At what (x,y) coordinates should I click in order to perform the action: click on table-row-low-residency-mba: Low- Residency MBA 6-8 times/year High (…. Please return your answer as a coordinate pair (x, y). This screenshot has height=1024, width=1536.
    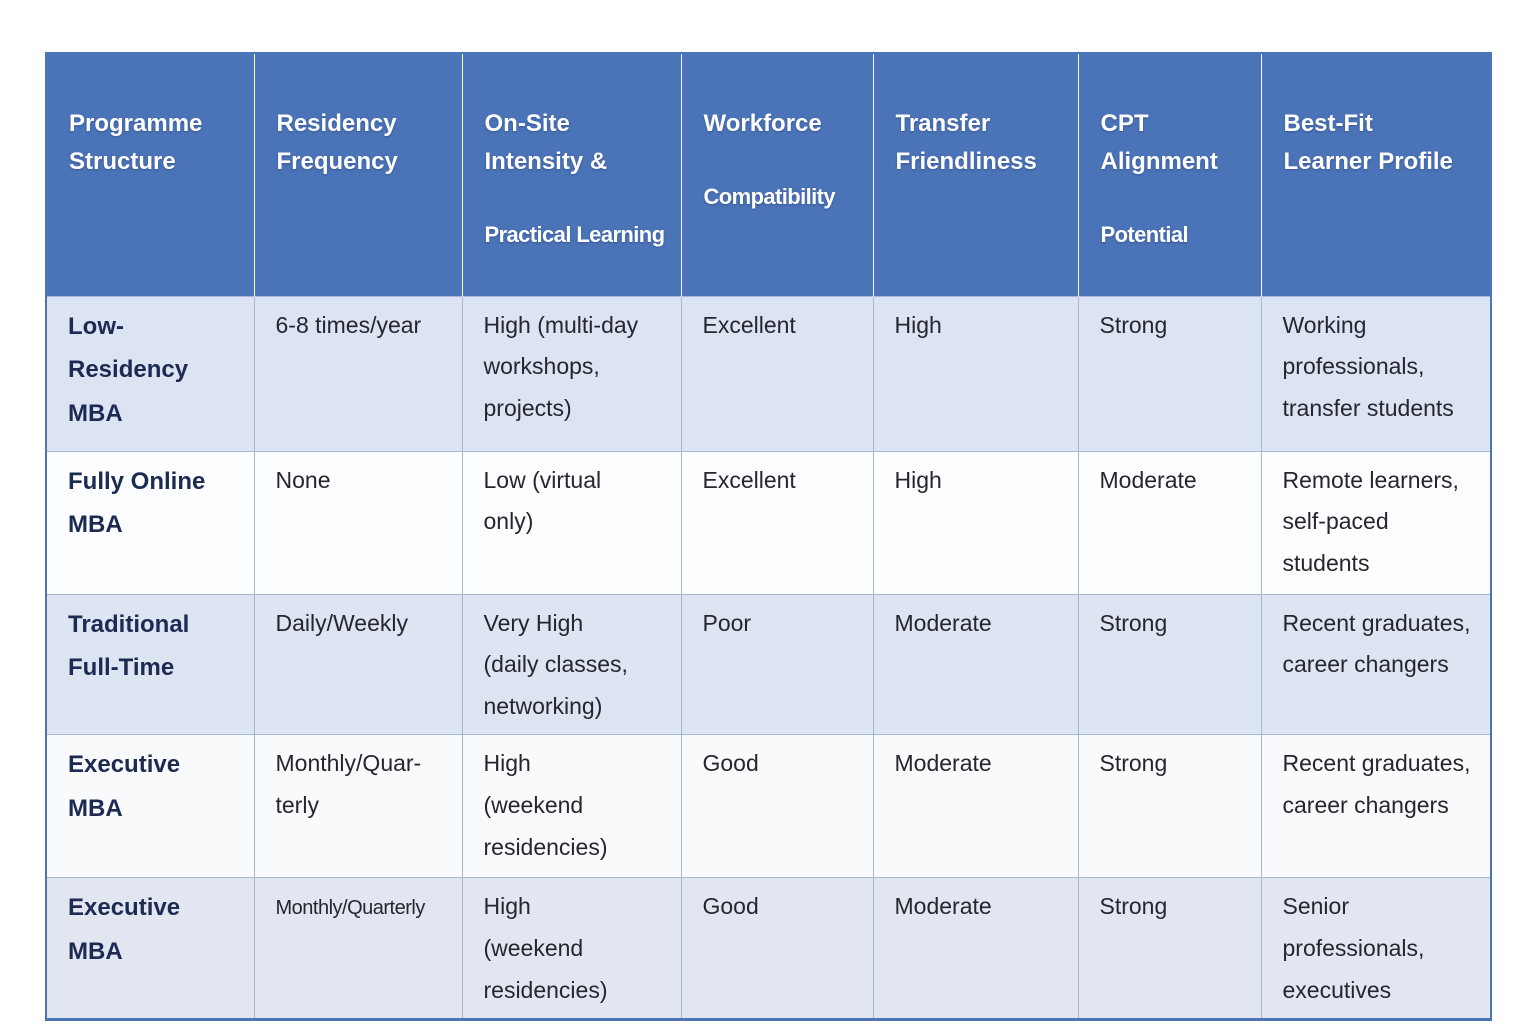
    Looking at the image, I should click on (768, 373).